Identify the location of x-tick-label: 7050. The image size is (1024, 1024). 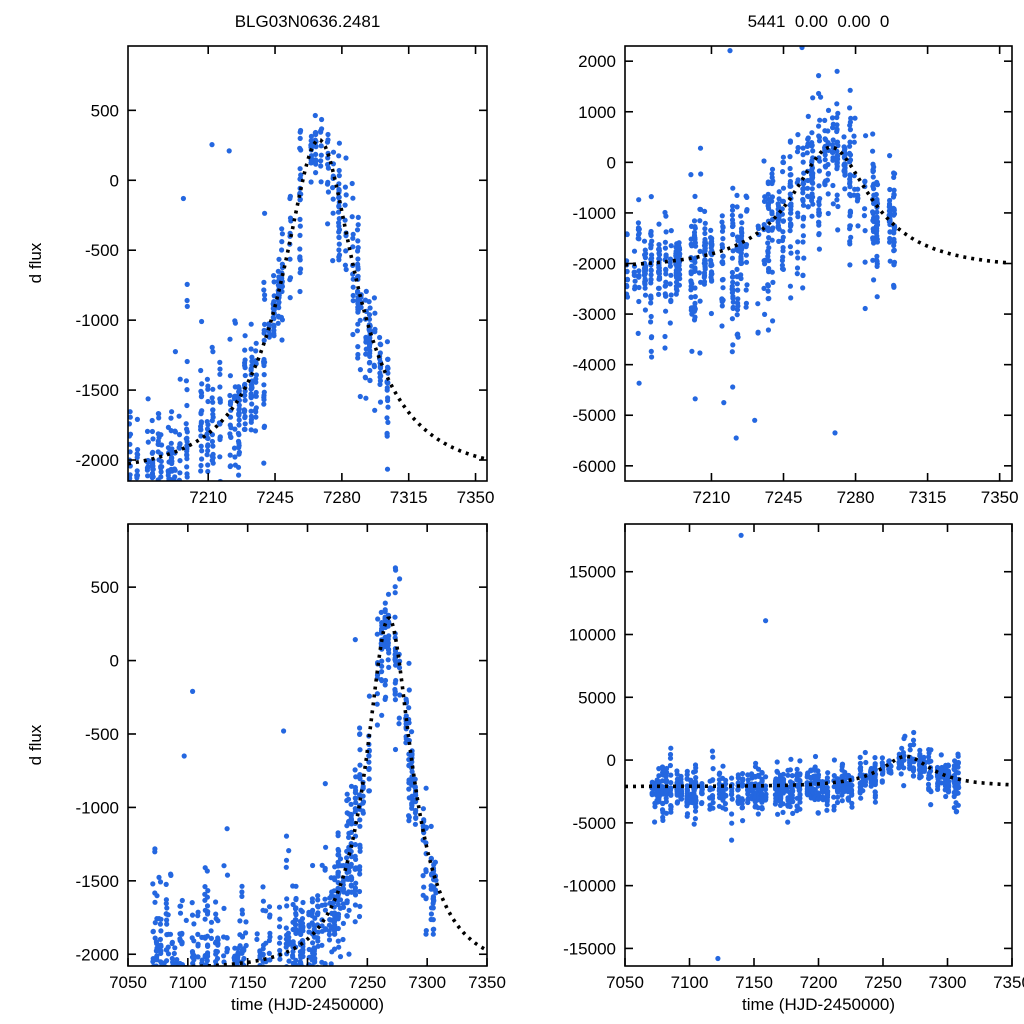
(128, 982).